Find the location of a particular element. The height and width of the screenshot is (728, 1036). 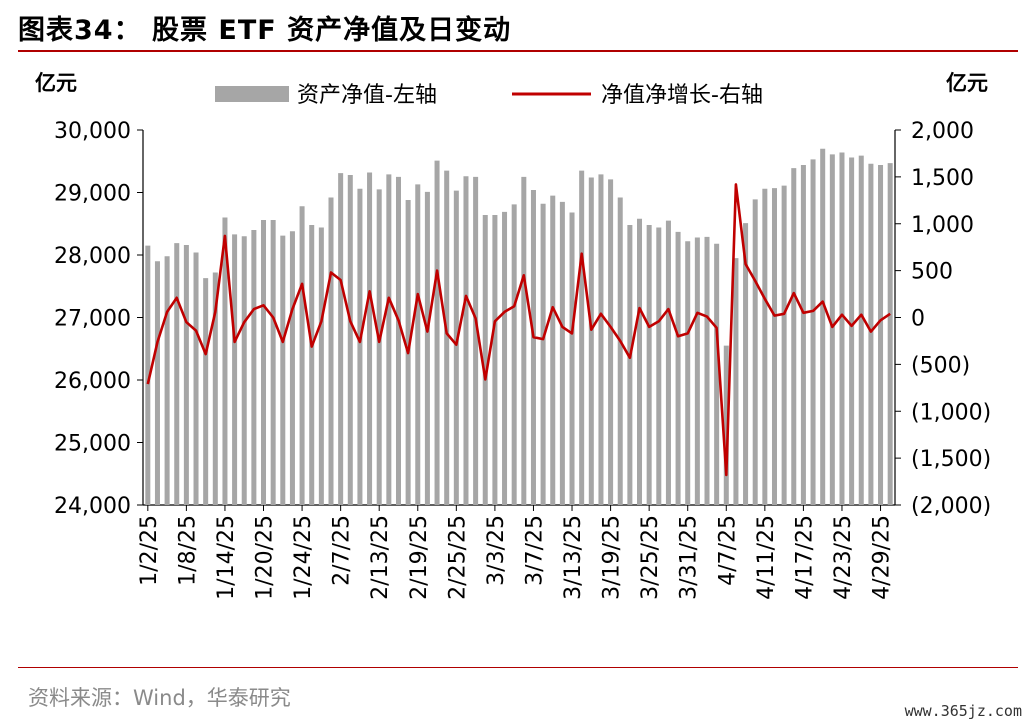

left-tick-label: 24,000 is located at coordinates (92, 506).